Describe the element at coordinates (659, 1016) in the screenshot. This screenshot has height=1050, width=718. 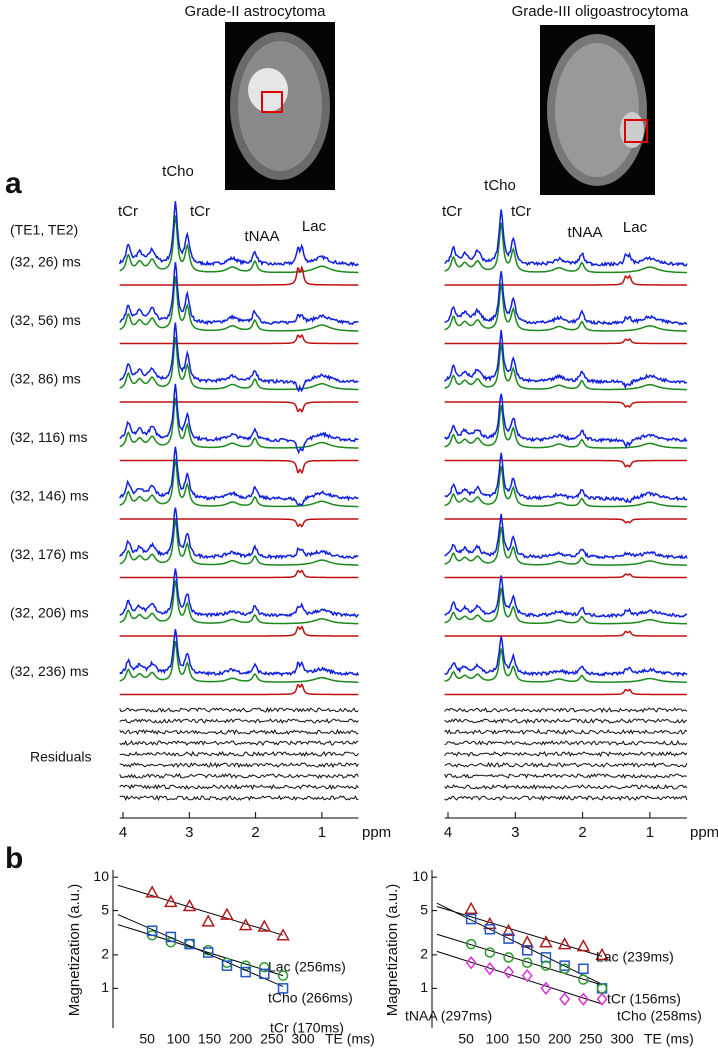
I see `series-label: tCho (258ms)` at that location.